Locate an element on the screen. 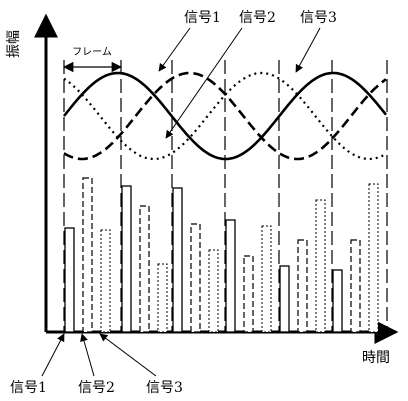  bottom-label-signal3: 信号3 is located at coordinates (164, 388).